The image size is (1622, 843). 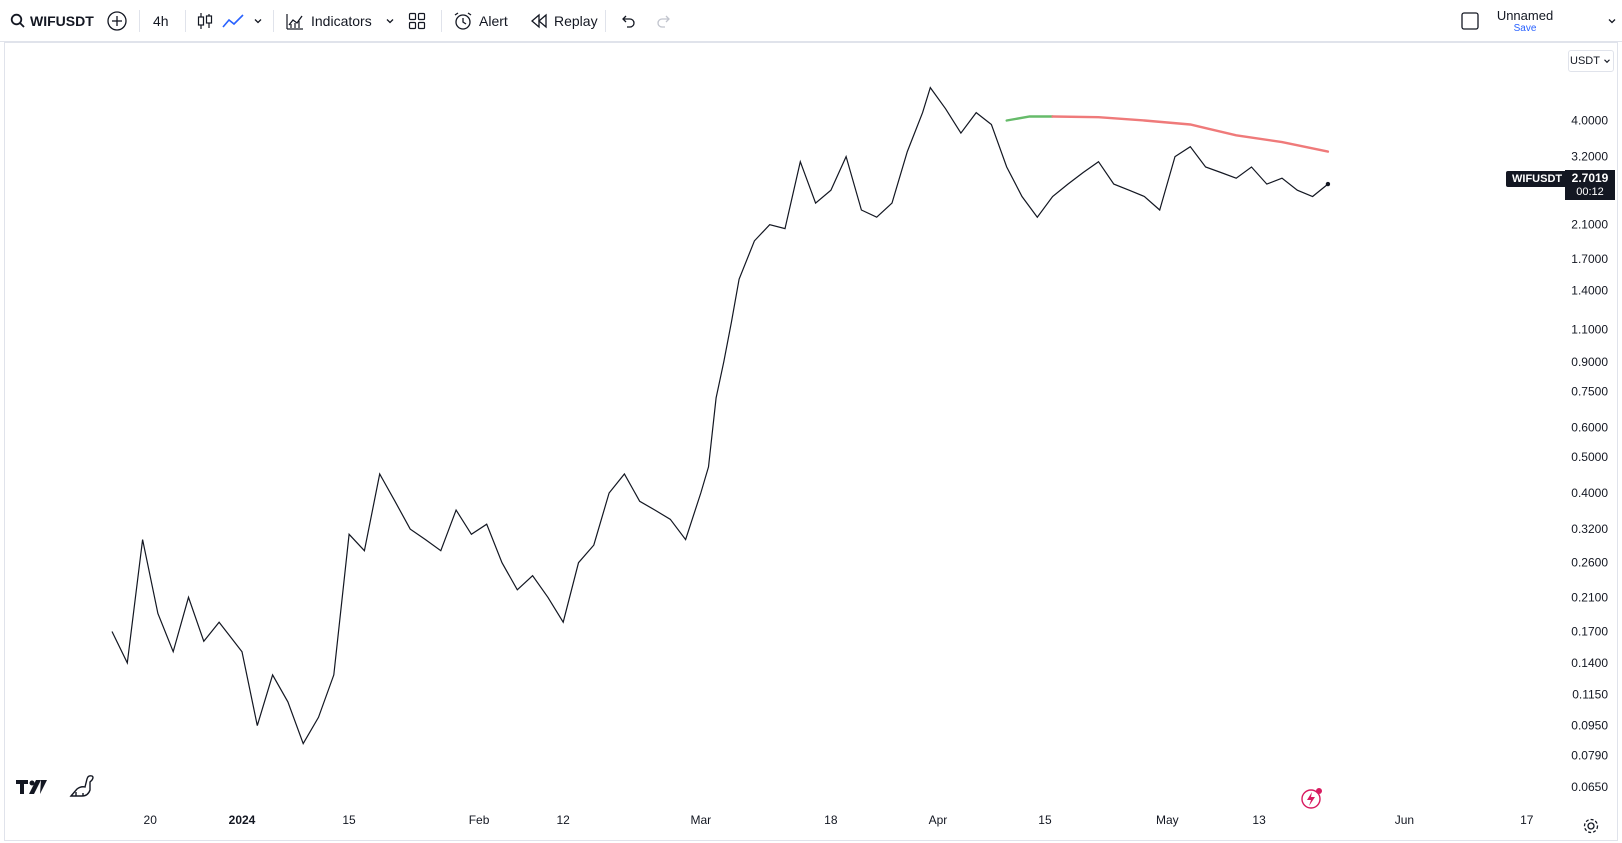 I want to click on add-symbol-icon, so click(x=117, y=21).